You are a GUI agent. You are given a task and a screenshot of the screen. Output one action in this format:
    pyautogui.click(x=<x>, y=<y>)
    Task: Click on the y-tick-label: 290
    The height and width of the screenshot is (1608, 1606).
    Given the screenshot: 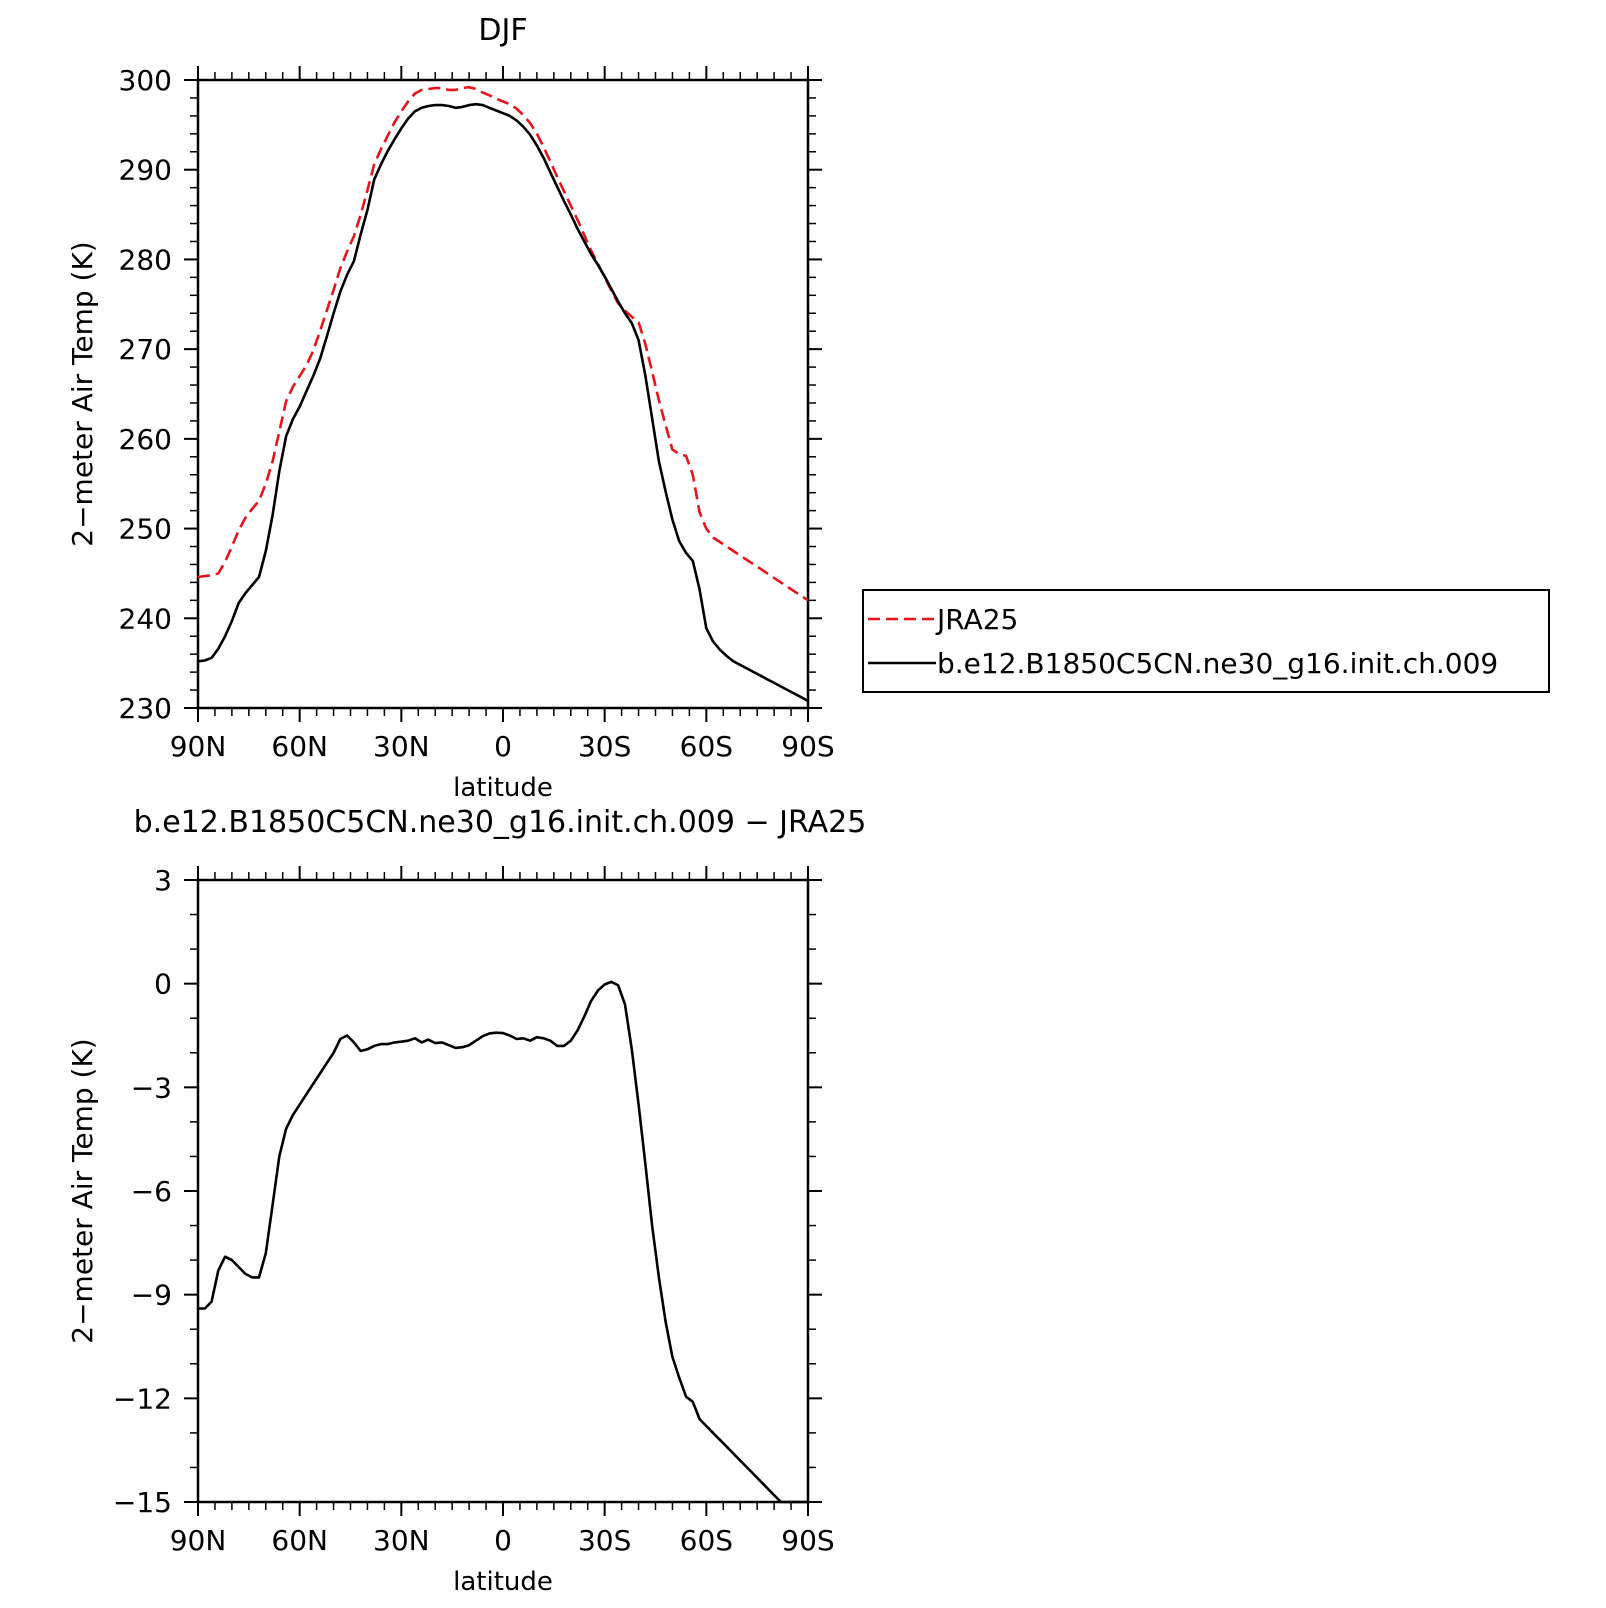 What is the action you would take?
    pyautogui.click(x=145, y=170)
    